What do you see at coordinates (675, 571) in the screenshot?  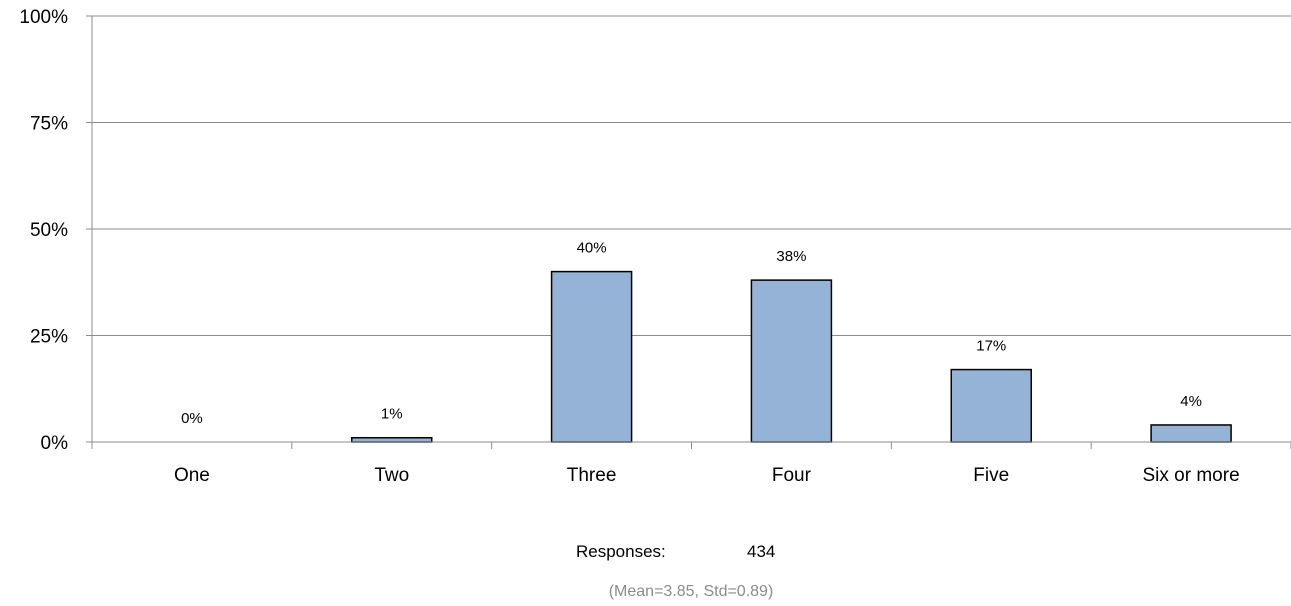 I see `chart-footer: Responses: 434 (Mean=3.85, Std=0.89)` at bounding box center [675, 571].